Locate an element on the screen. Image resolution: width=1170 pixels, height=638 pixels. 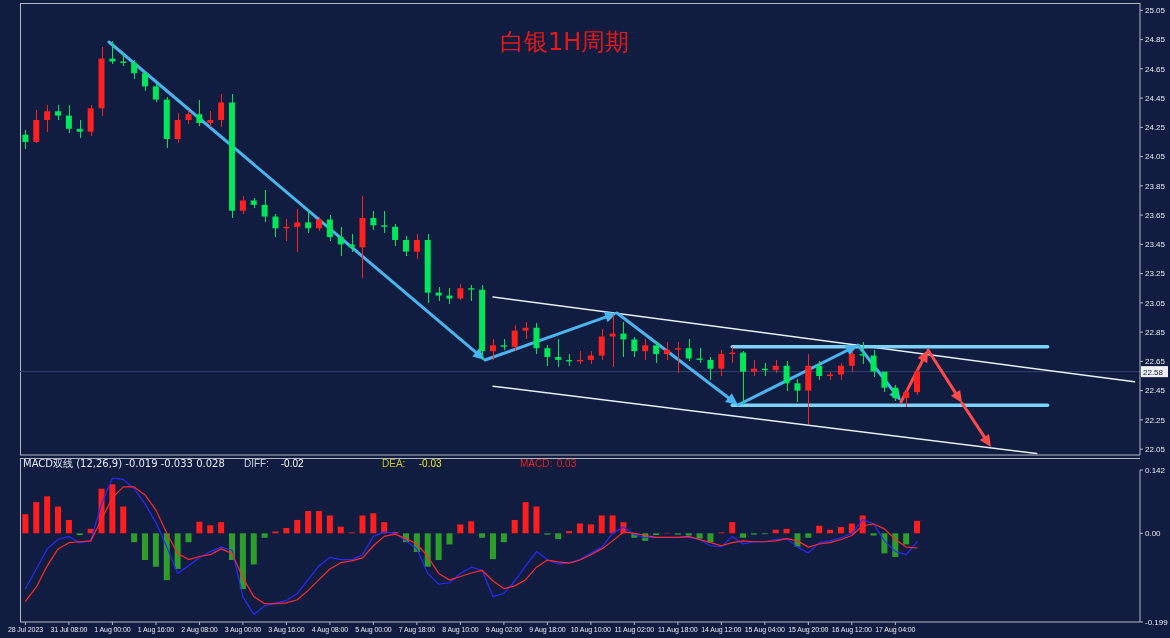
y-tick-label: 22.85 is located at coordinates (1155, 332).